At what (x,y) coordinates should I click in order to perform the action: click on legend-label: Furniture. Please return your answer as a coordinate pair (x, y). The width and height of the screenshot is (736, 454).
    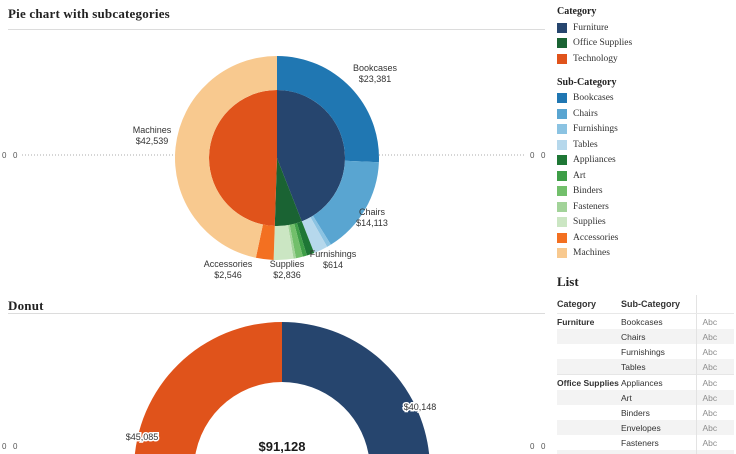
    Looking at the image, I should click on (591, 27).